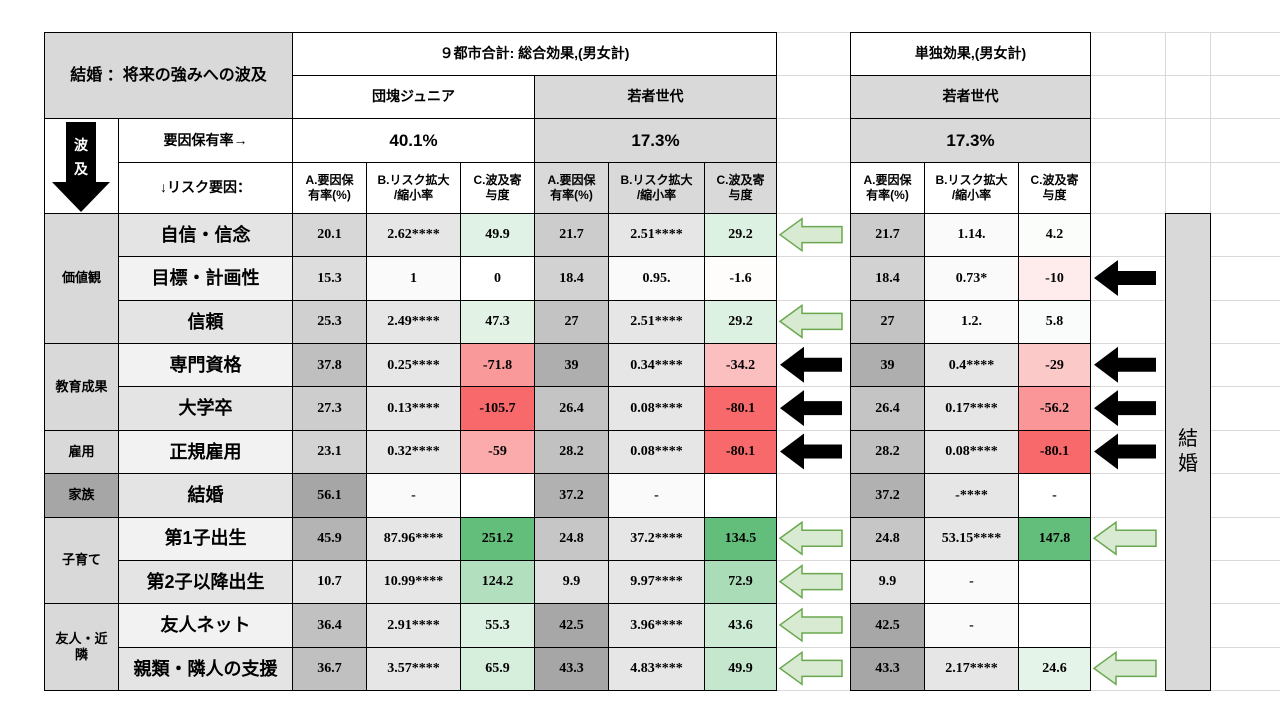 Image resolution: width=1280 pixels, height=720 pixels. What do you see at coordinates (497, 452) in the screenshot?
I see `cell-c: -59` at bounding box center [497, 452].